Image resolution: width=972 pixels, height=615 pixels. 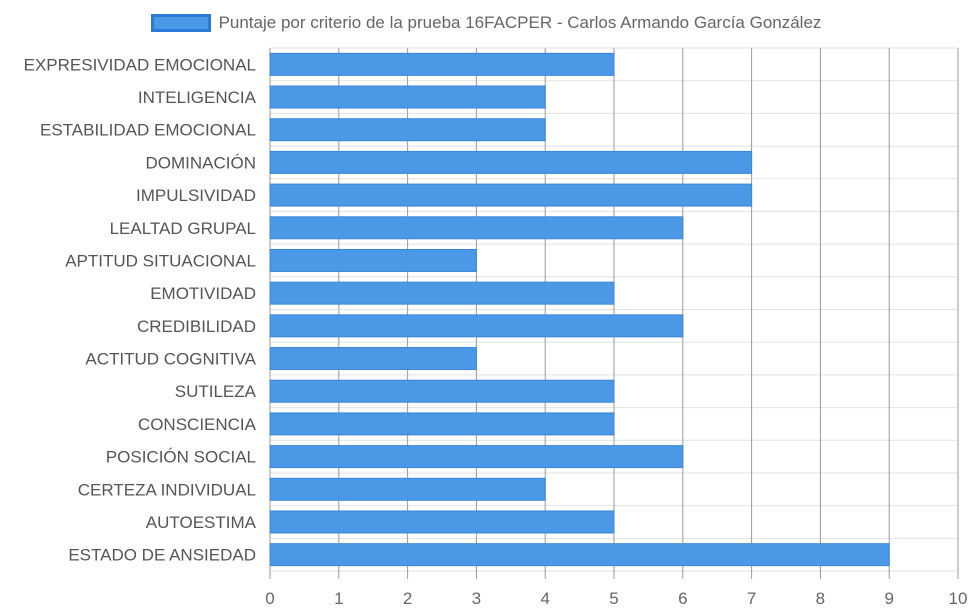 What do you see at coordinates (373, 359) in the screenshot?
I see `bar-actitud-cognitiva` at bounding box center [373, 359].